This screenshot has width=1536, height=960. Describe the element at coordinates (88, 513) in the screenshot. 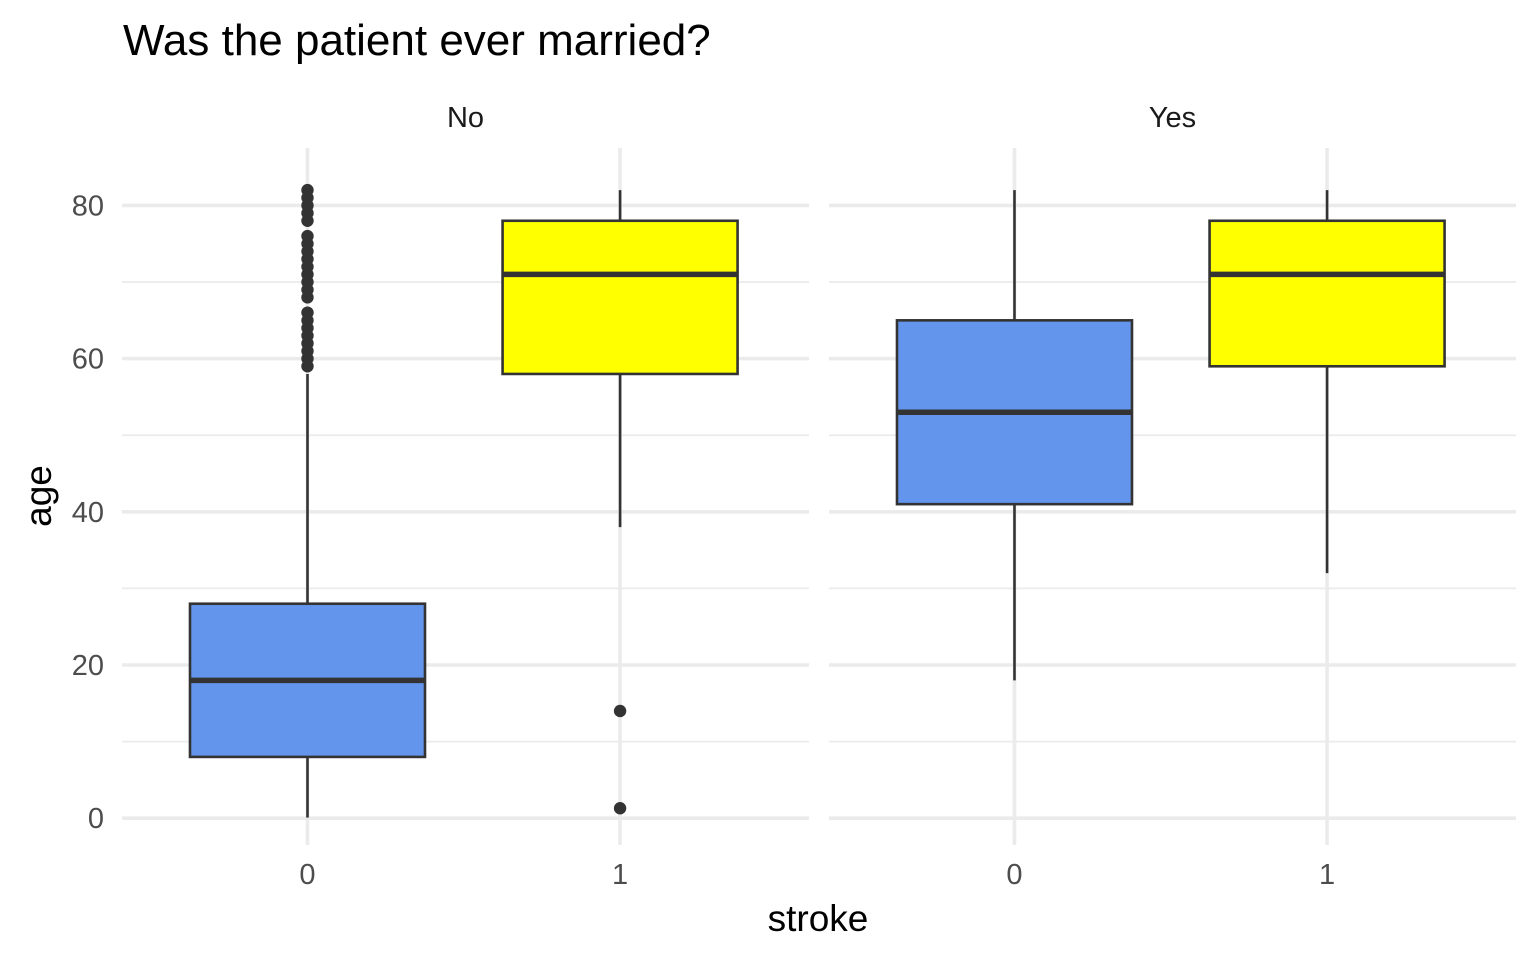

I see `y-tick-label: 40` at that location.